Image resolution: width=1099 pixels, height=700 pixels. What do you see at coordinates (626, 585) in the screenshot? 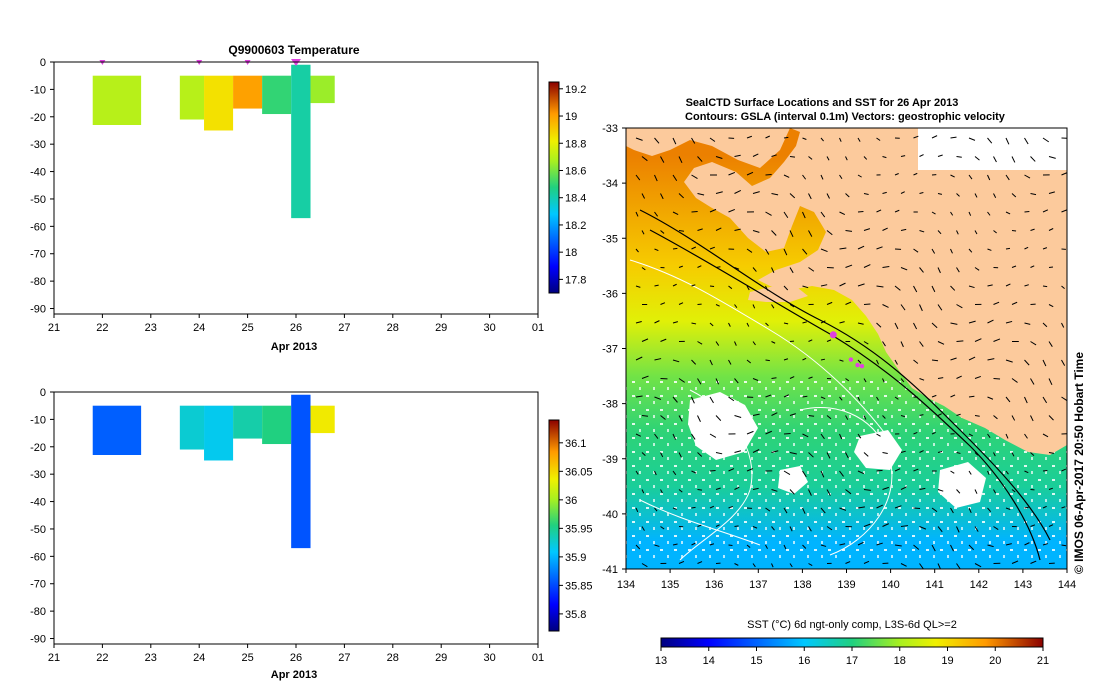
I see `longitude-tick-label: 134` at bounding box center [626, 585].